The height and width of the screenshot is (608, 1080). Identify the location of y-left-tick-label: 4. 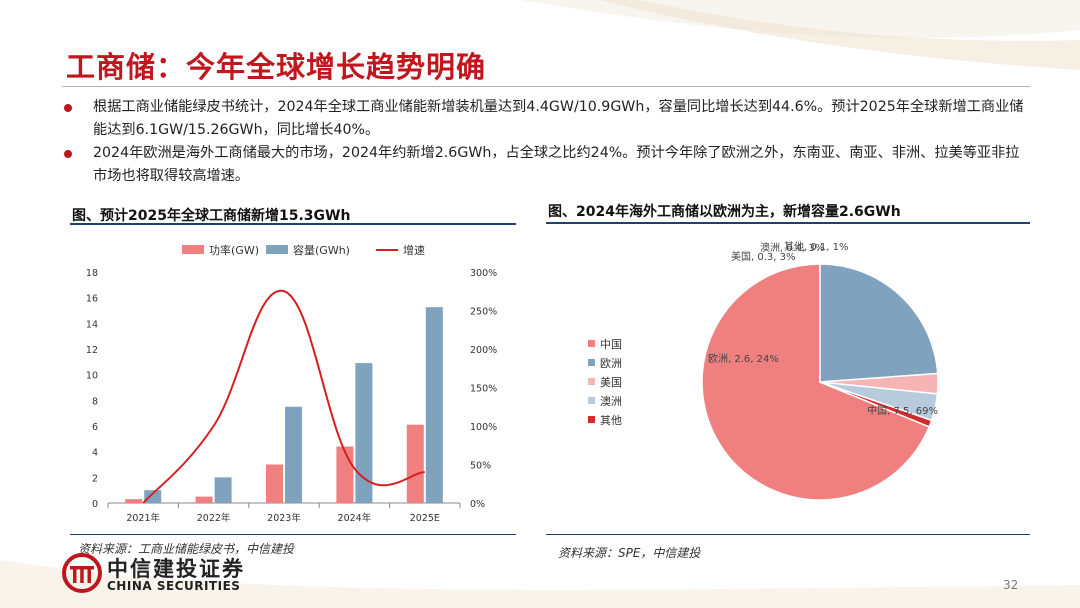
(95, 453).